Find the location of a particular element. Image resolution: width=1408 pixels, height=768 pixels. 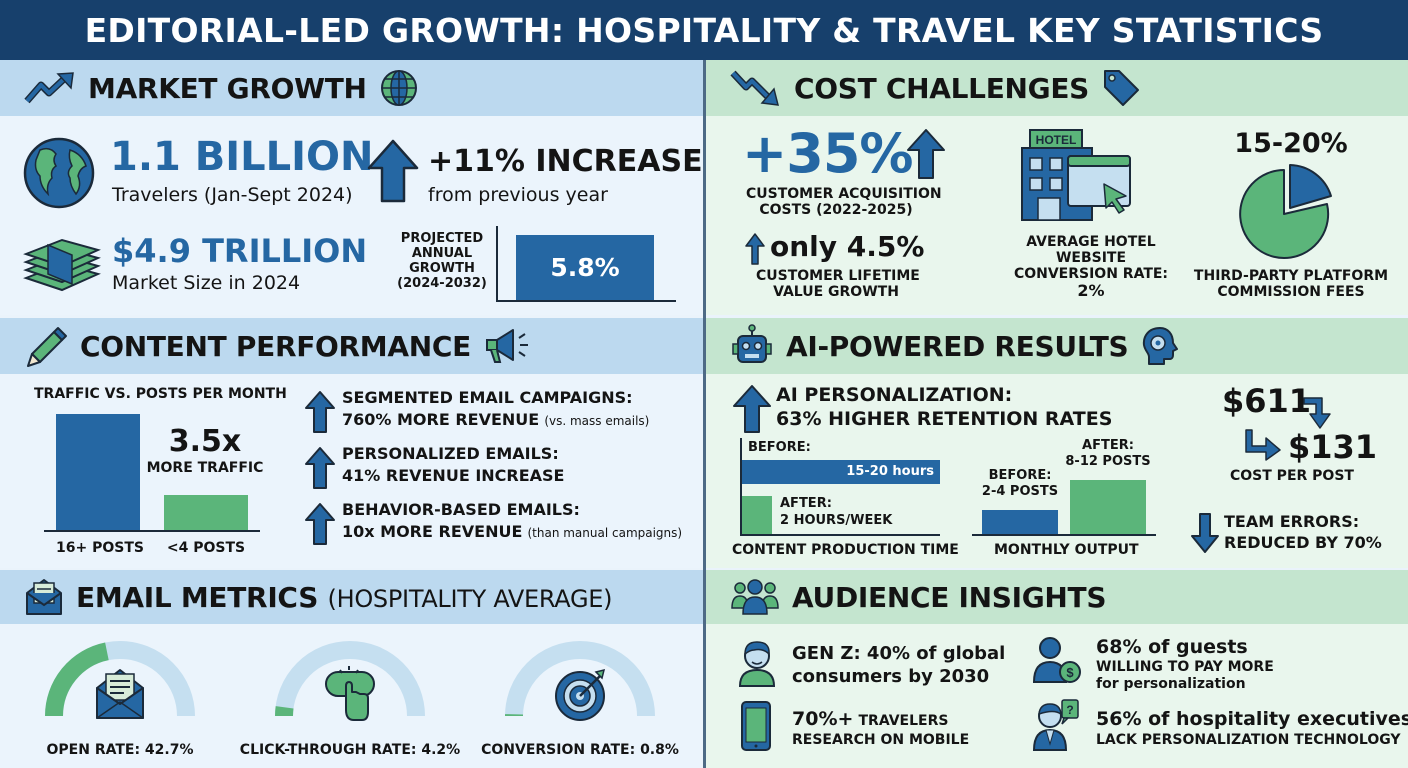

gauge-conversion-rate: CONVERSION RATE: 0.8% is located at coordinates (580, 699).